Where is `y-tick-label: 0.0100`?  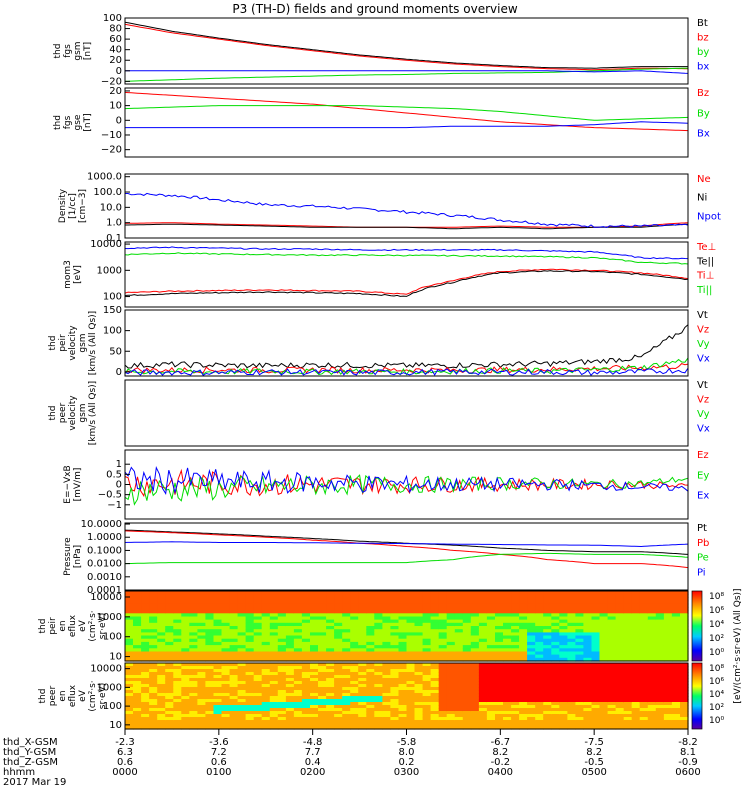 y-tick-label: 0.0100 is located at coordinates (104, 564).